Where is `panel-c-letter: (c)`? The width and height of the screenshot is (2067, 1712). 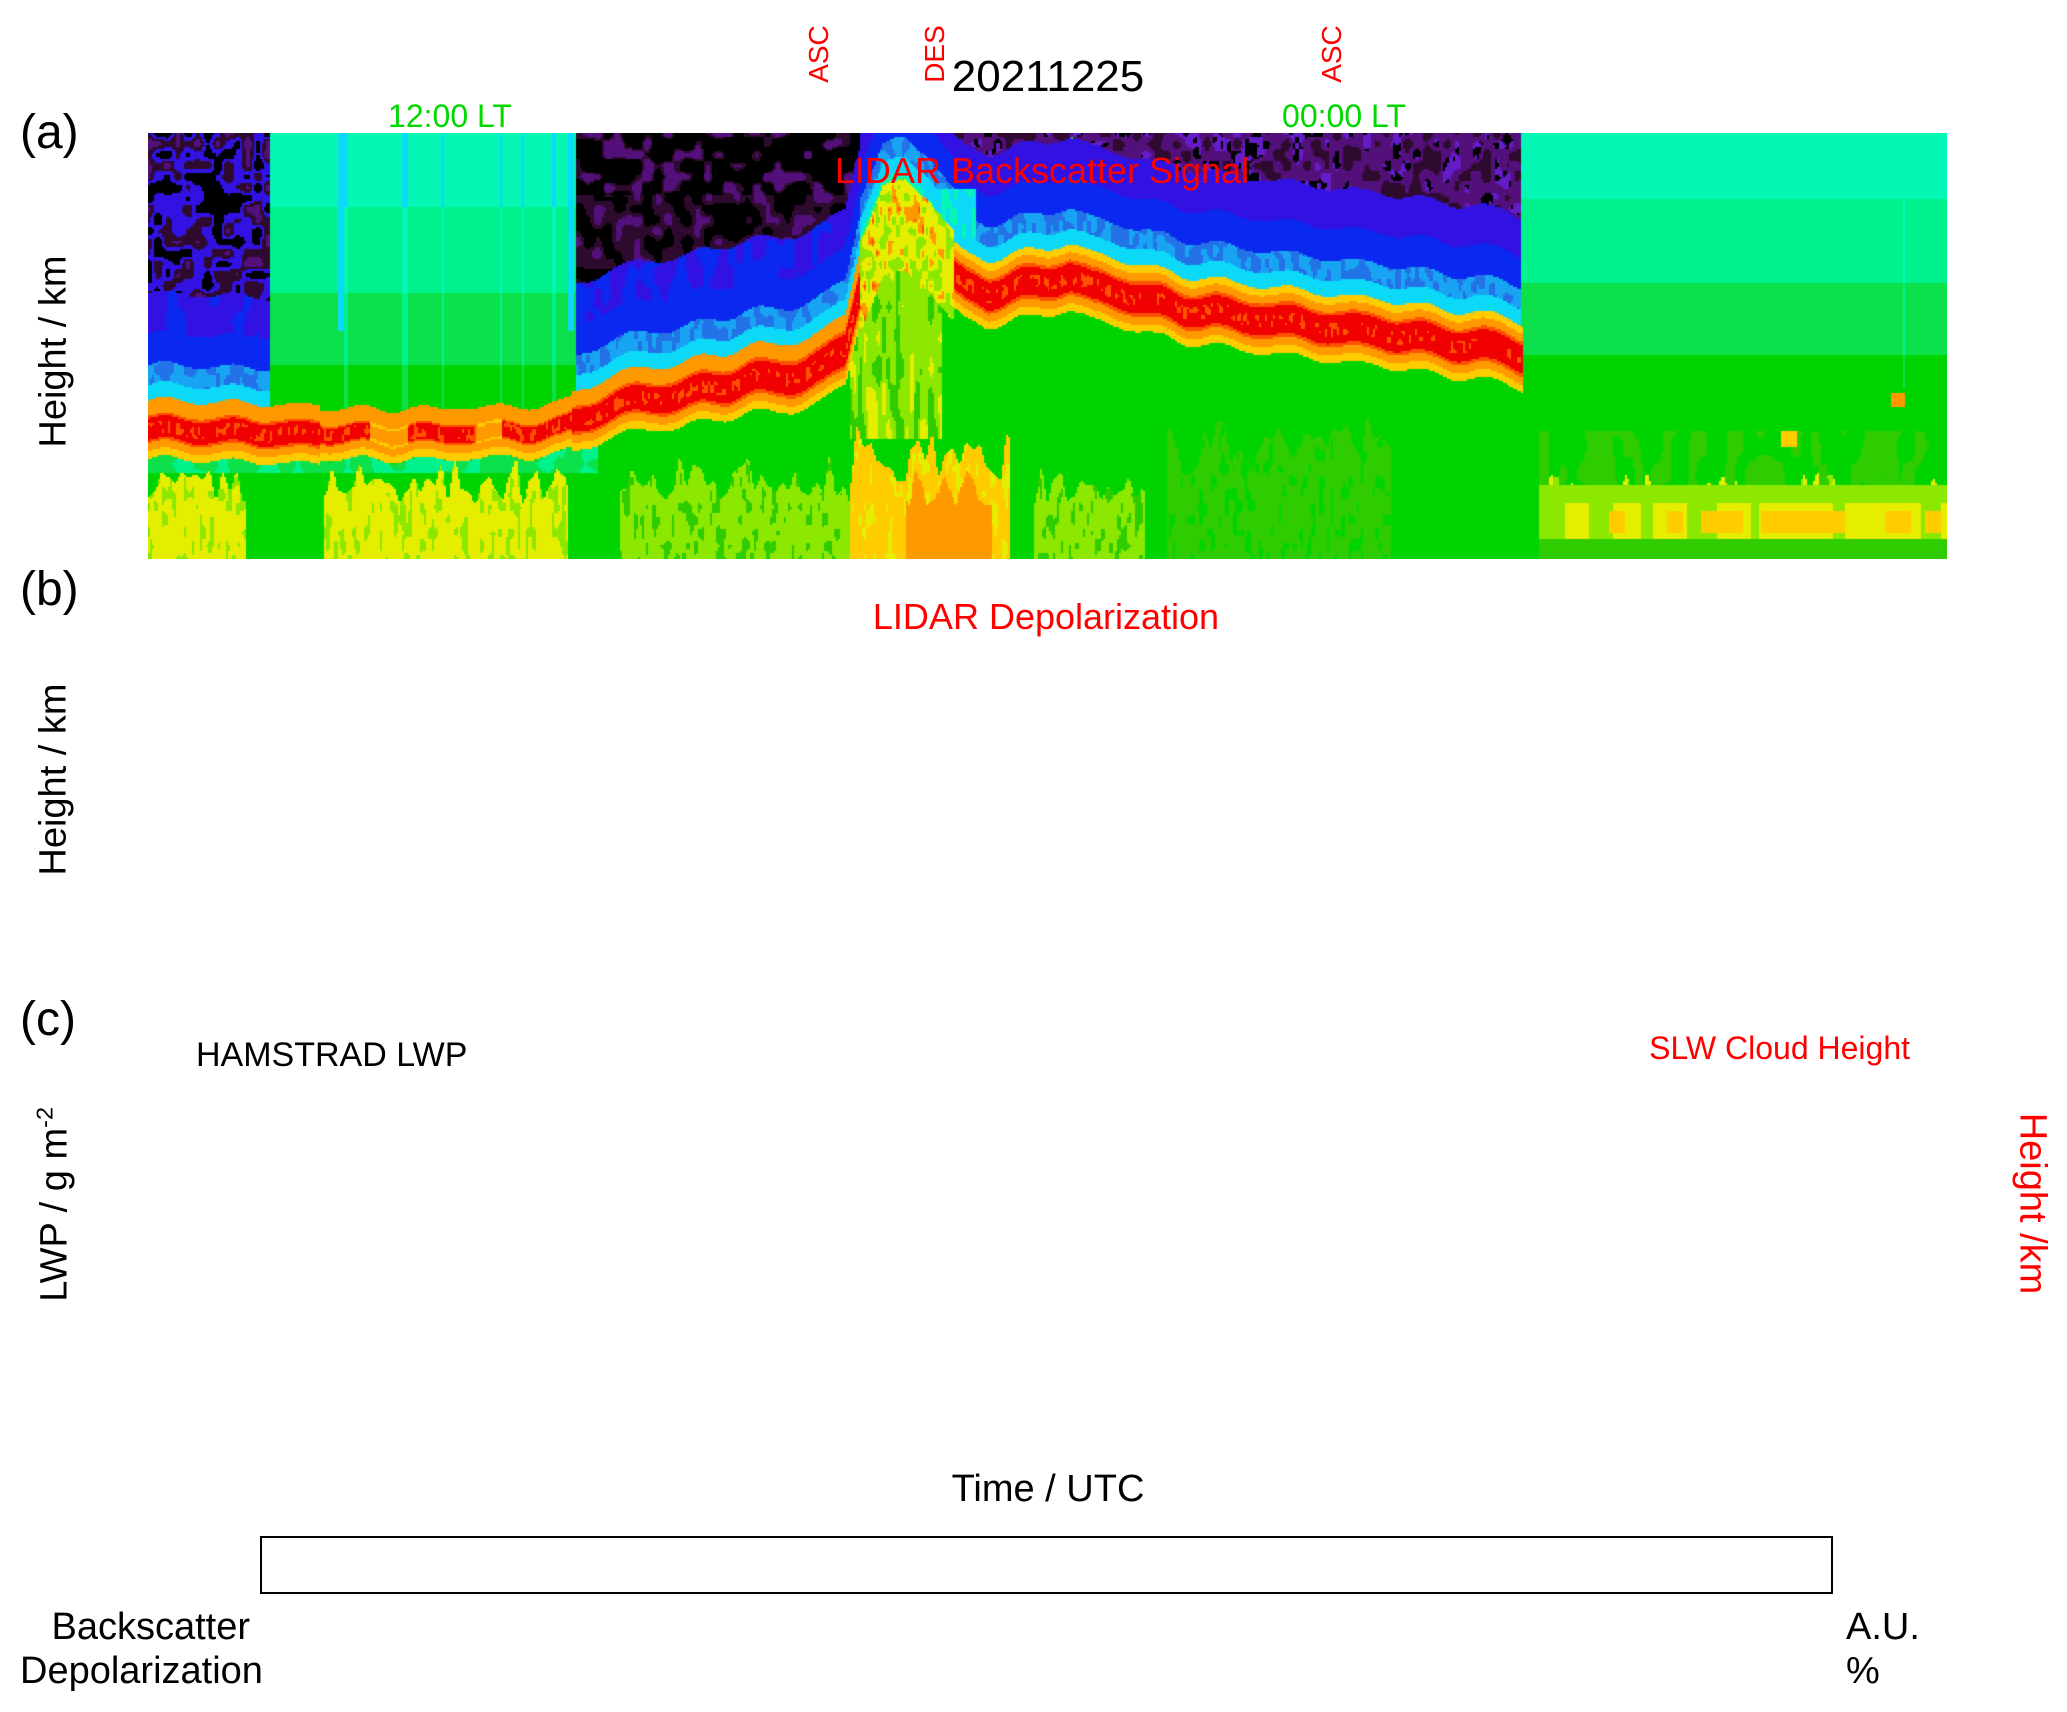
panel-c-letter: (c) is located at coordinates (48, 1019).